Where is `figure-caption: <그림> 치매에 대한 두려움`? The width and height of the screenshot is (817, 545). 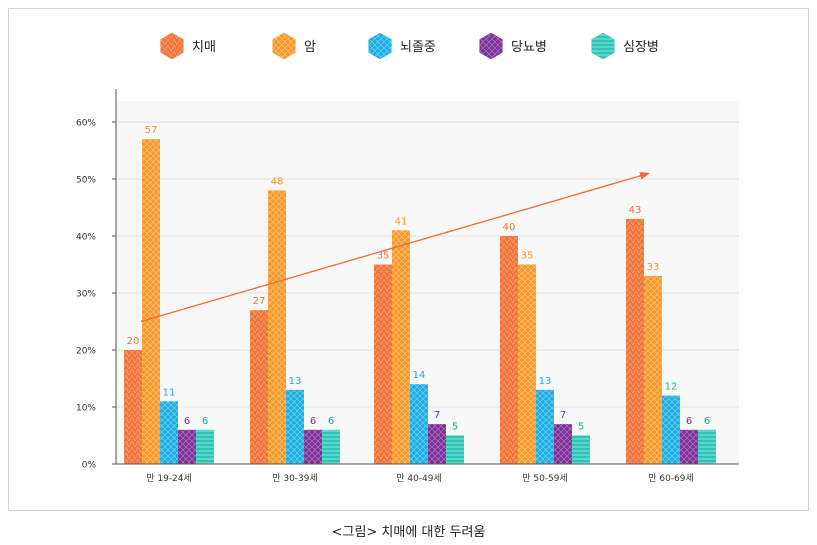
figure-caption: <그림> 치매에 대한 두려움 is located at coordinates (408, 532).